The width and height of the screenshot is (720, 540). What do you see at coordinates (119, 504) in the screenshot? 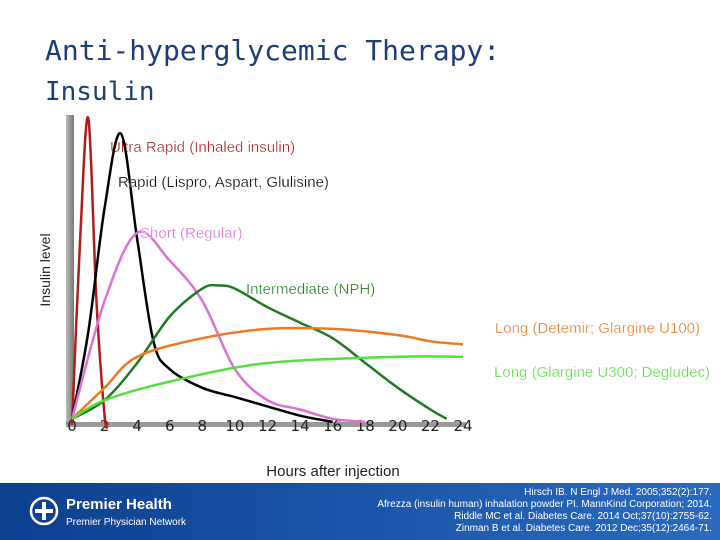
I see `logo-name: Premier Health` at bounding box center [119, 504].